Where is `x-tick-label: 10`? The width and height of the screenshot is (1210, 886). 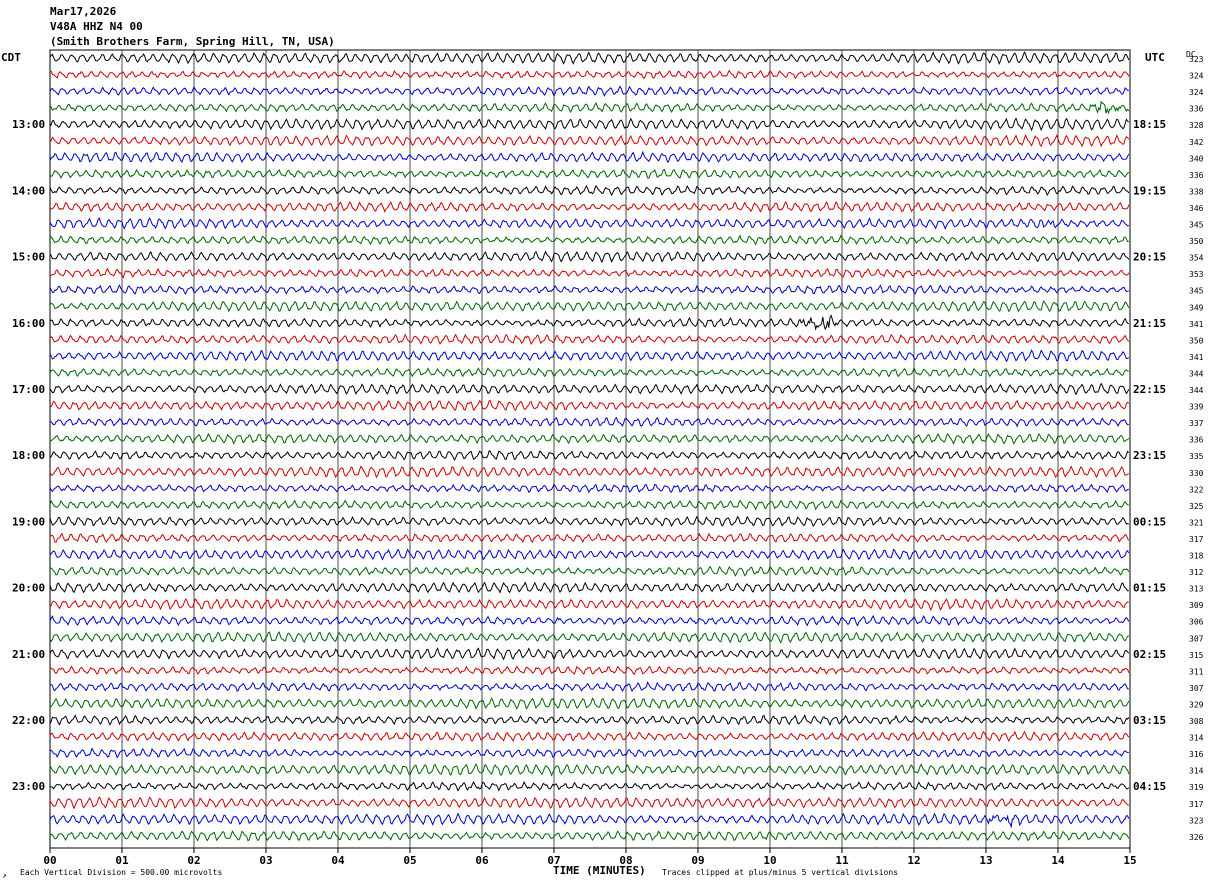 x-tick-label: 10 is located at coordinates (769, 860).